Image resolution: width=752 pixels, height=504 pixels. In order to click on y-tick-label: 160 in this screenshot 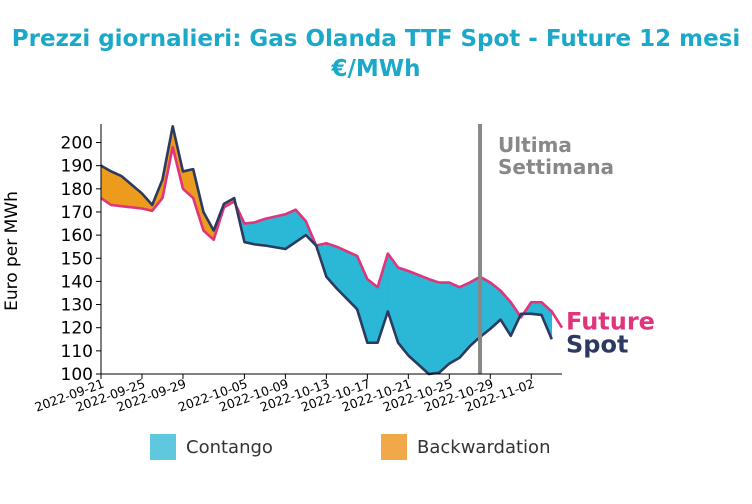, I will do `click(77, 236)`.